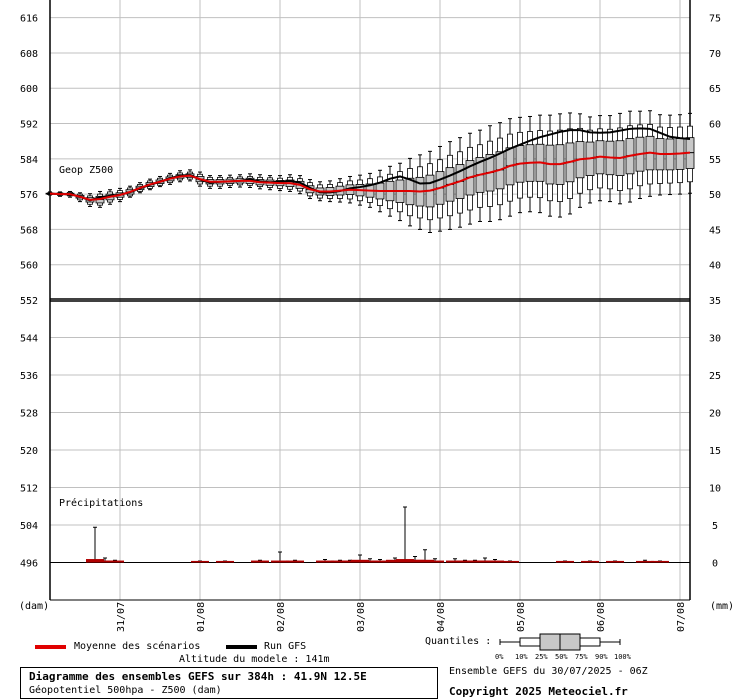 The width and height of the screenshot is (740, 700). What do you see at coordinates (281, 617) in the screenshot?
I see `date-tick-label: 02/08` at bounding box center [281, 617].